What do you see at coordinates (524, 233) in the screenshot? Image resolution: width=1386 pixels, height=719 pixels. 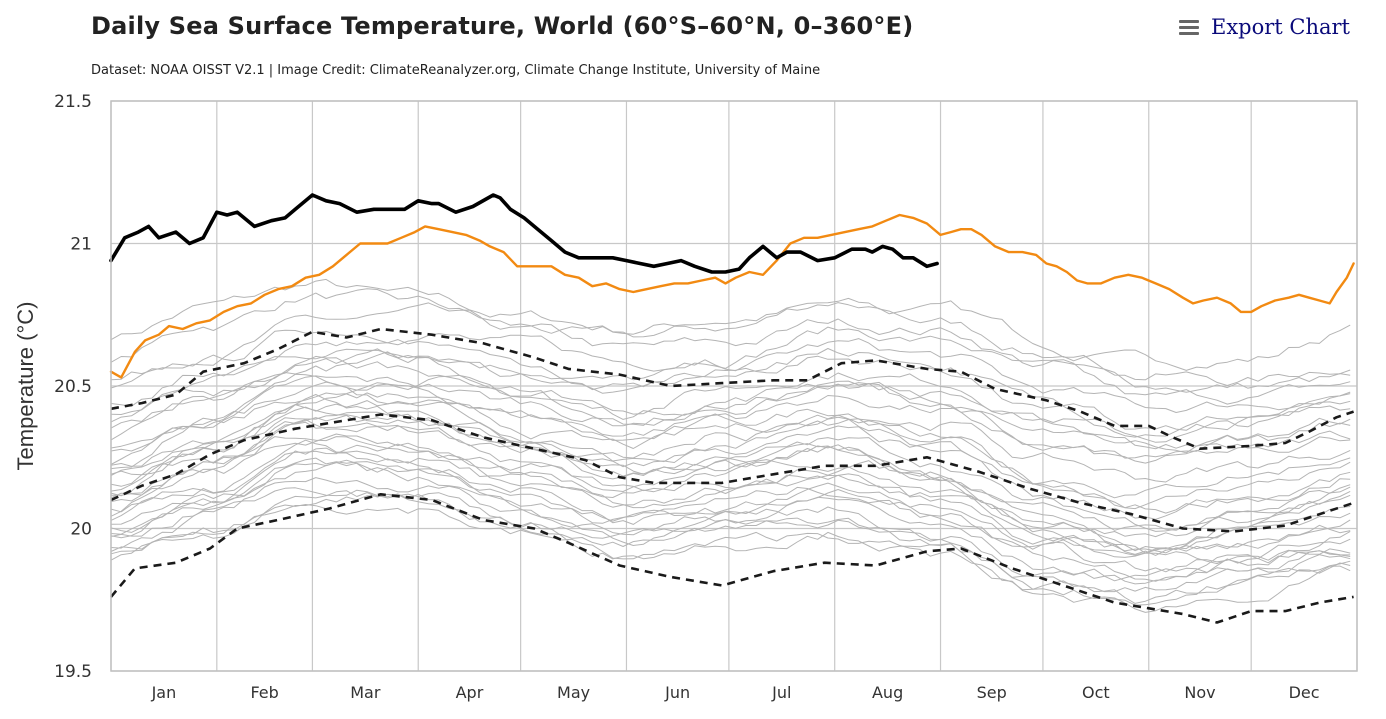 I see `series-line-2024` at bounding box center [524, 233].